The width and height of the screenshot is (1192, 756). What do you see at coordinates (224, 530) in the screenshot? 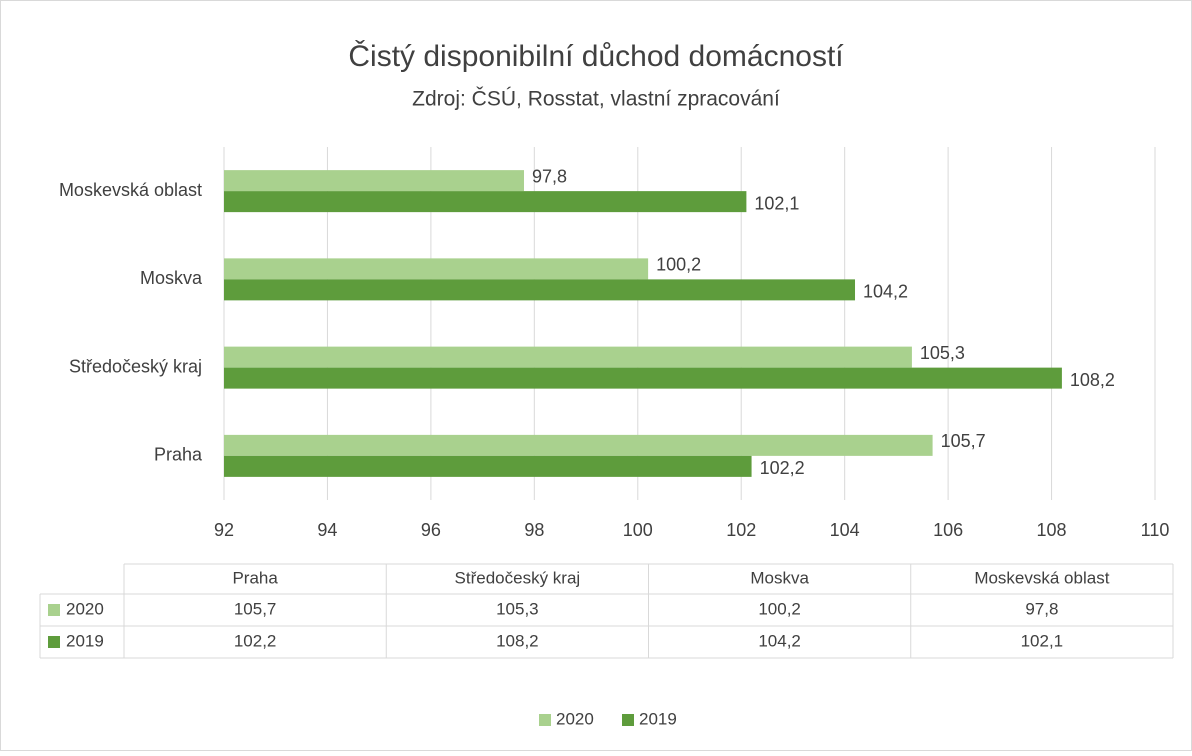
I see `x-tick-label: 92` at bounding box center [224, 530].